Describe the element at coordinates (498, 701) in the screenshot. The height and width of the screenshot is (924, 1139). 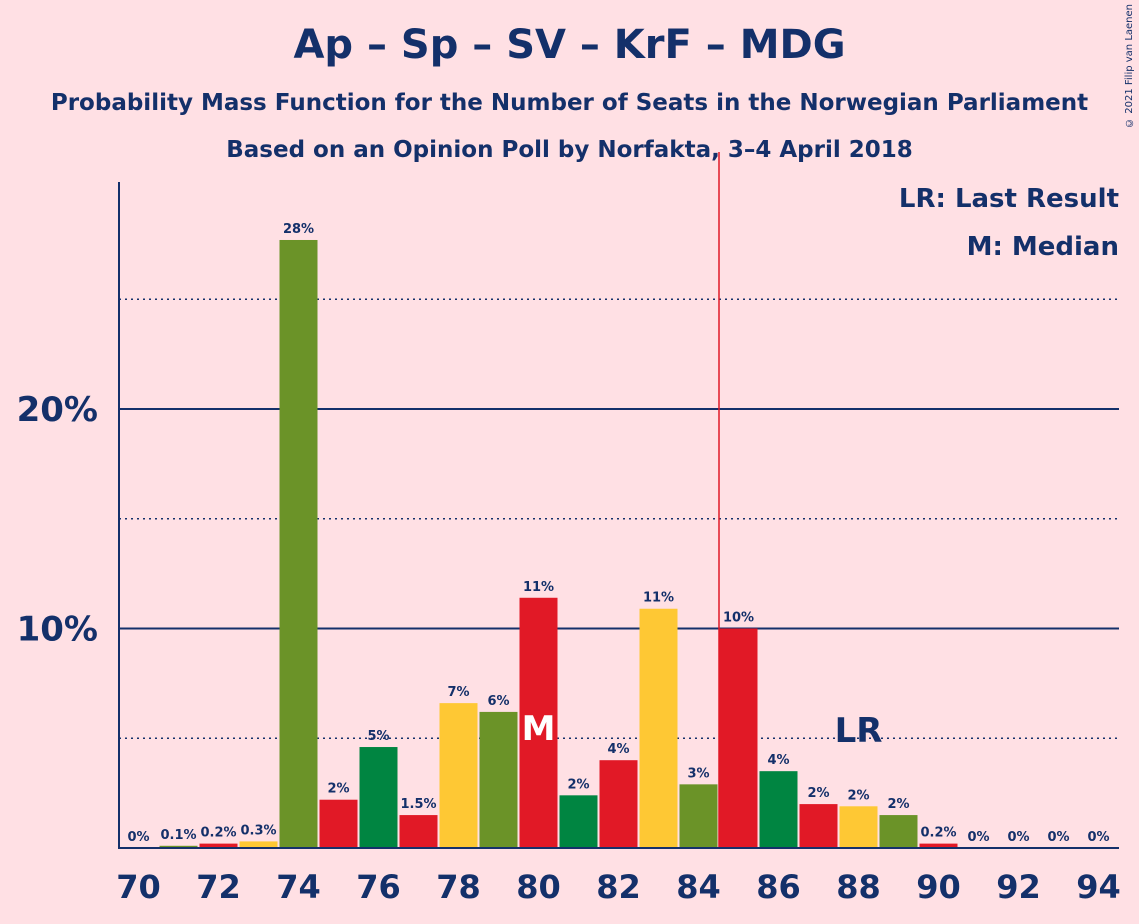
I see `bar-value-label: 6%` at that location.